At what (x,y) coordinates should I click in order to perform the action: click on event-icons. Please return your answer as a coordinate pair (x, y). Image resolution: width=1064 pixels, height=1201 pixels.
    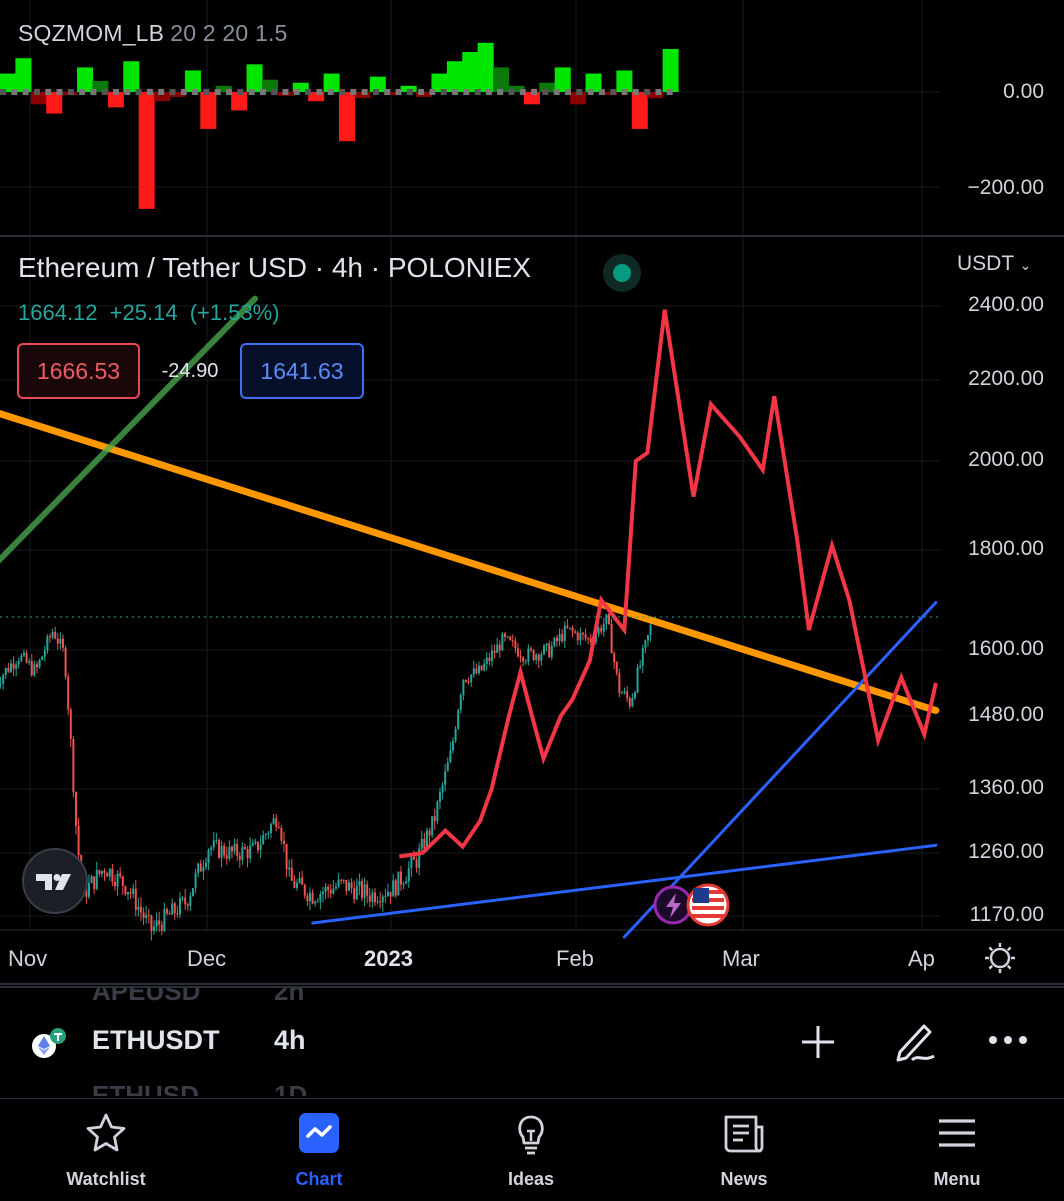
    Looking at the image, I should click on (691, 905).